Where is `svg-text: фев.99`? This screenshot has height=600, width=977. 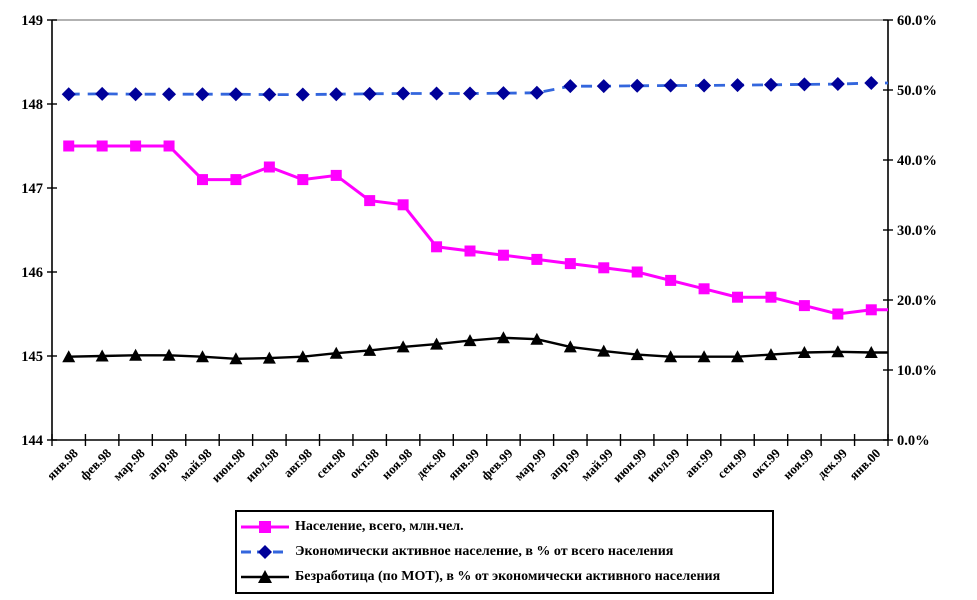
svg-text: фев.99 is located at coordinates (497, 464).